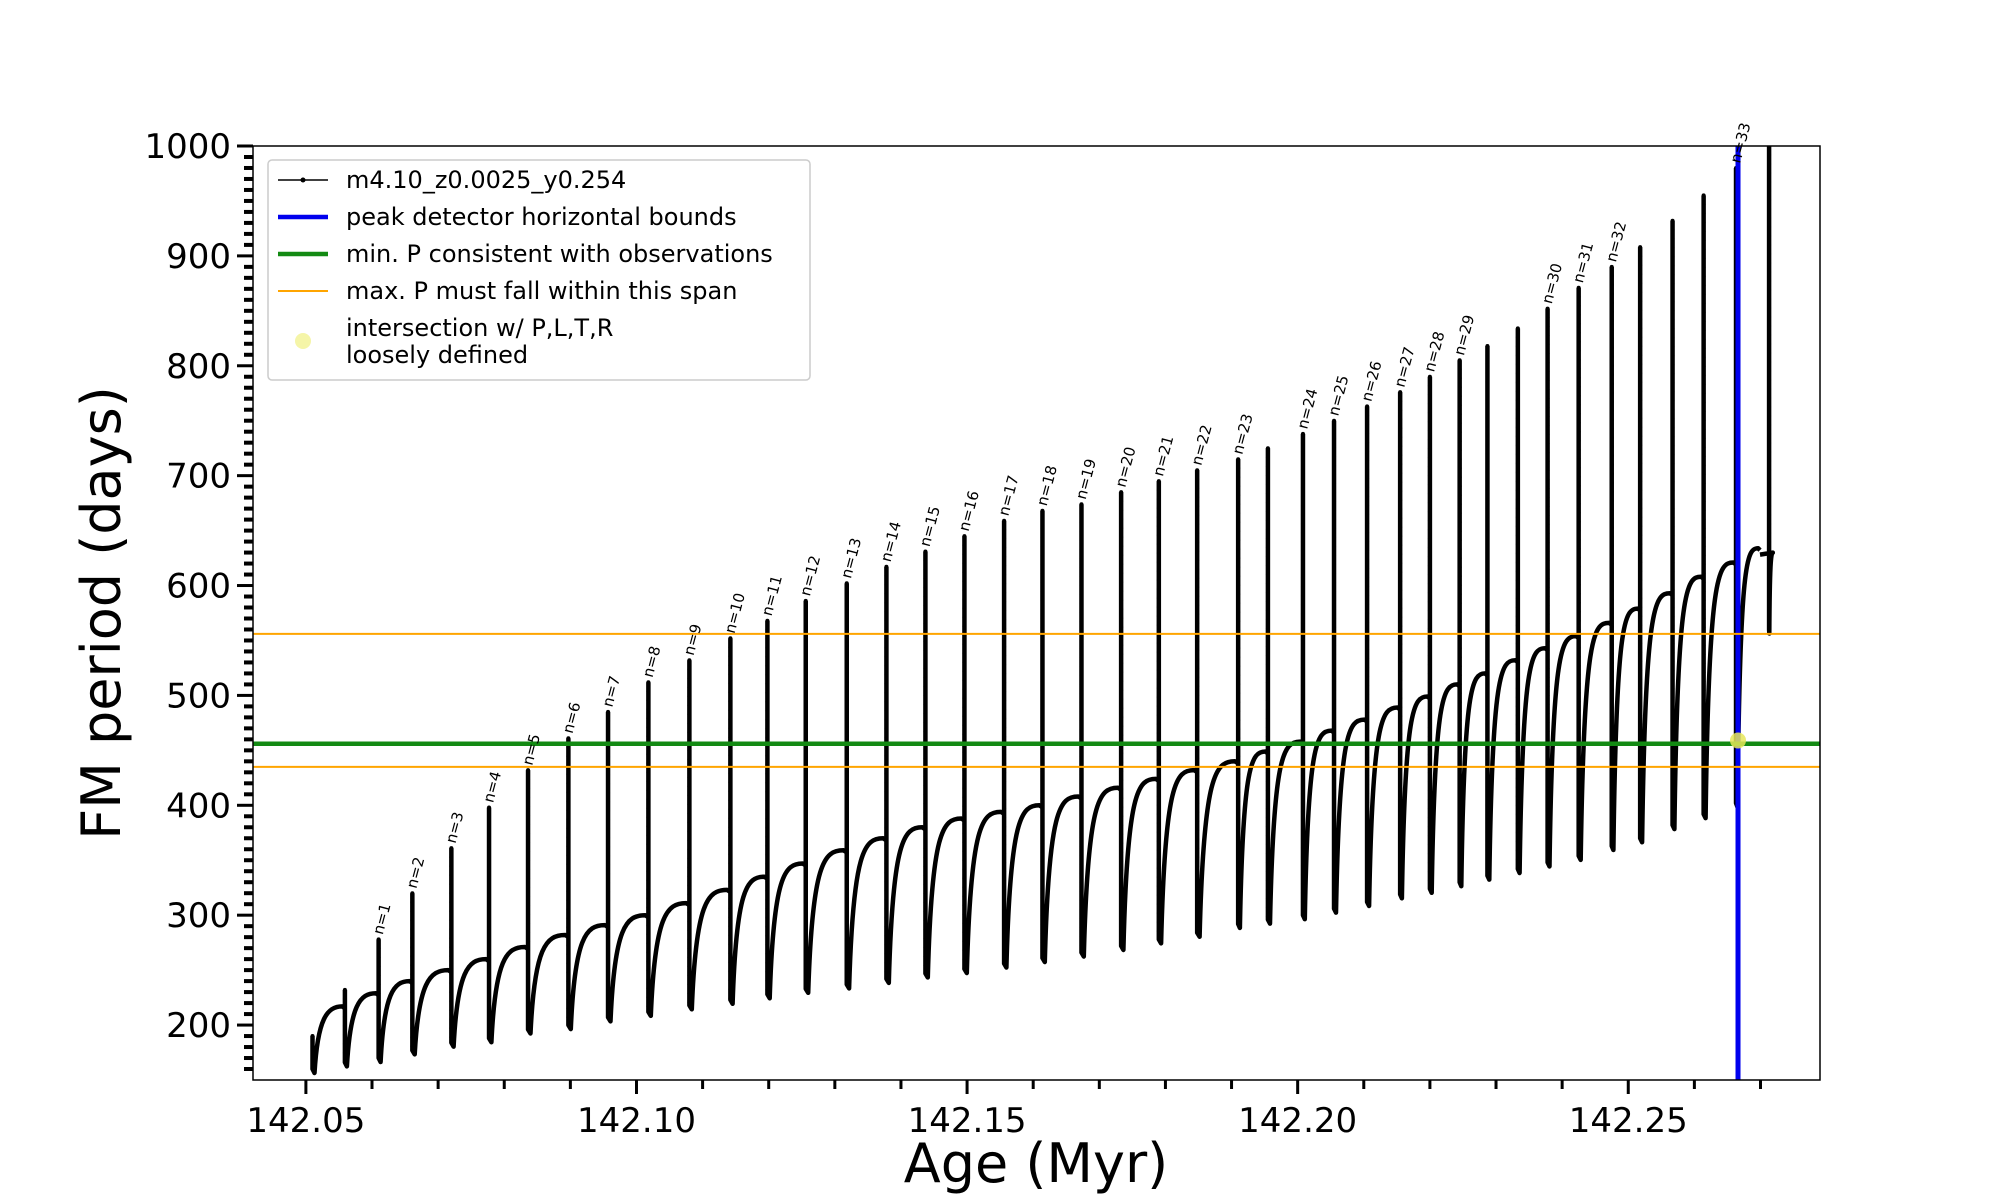 Image resolution: width=2000 pixels, height=1200 pixels. What do you see at coordinates (1464, 335) in the screenshot?
I see `peak-label-n-29: n=29` at bounding box center [1464, 335].